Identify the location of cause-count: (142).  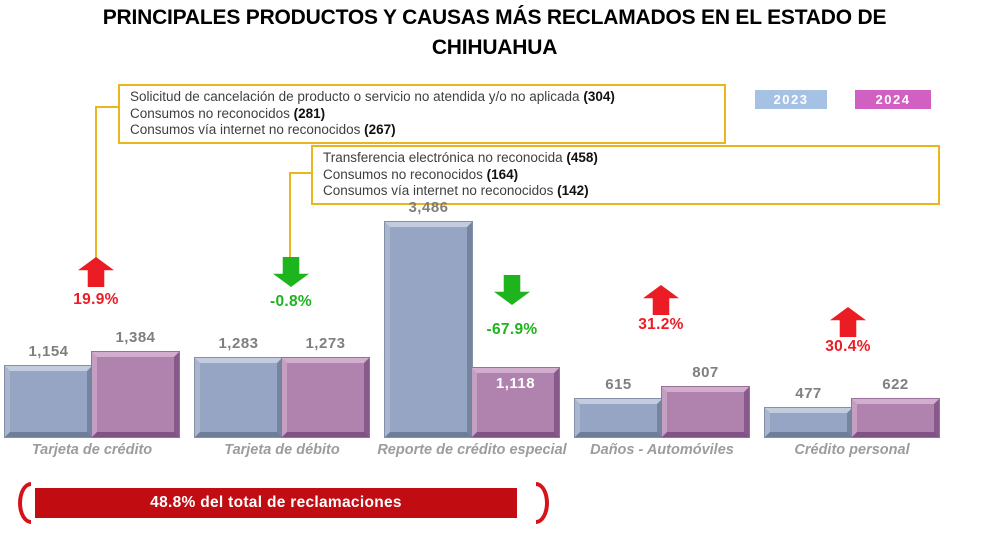
(573, 190).